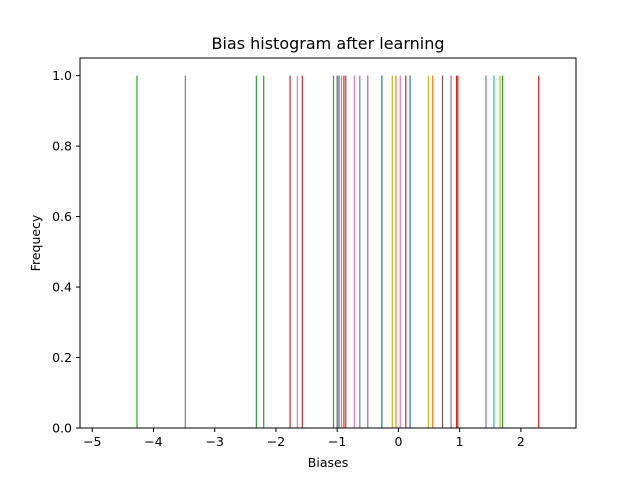 The height and width of the screenshot is (480, 640). What do you see at coordinates (398, 441) in the screenshot?
I see `x-tick-label: 0` at bounding box center [398, 441].